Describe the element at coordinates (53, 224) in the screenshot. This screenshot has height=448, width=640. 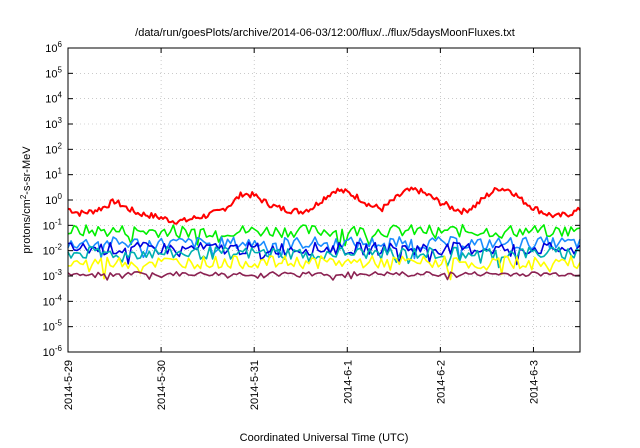
I see `y-tick-label: 10⁻¹` at that location.